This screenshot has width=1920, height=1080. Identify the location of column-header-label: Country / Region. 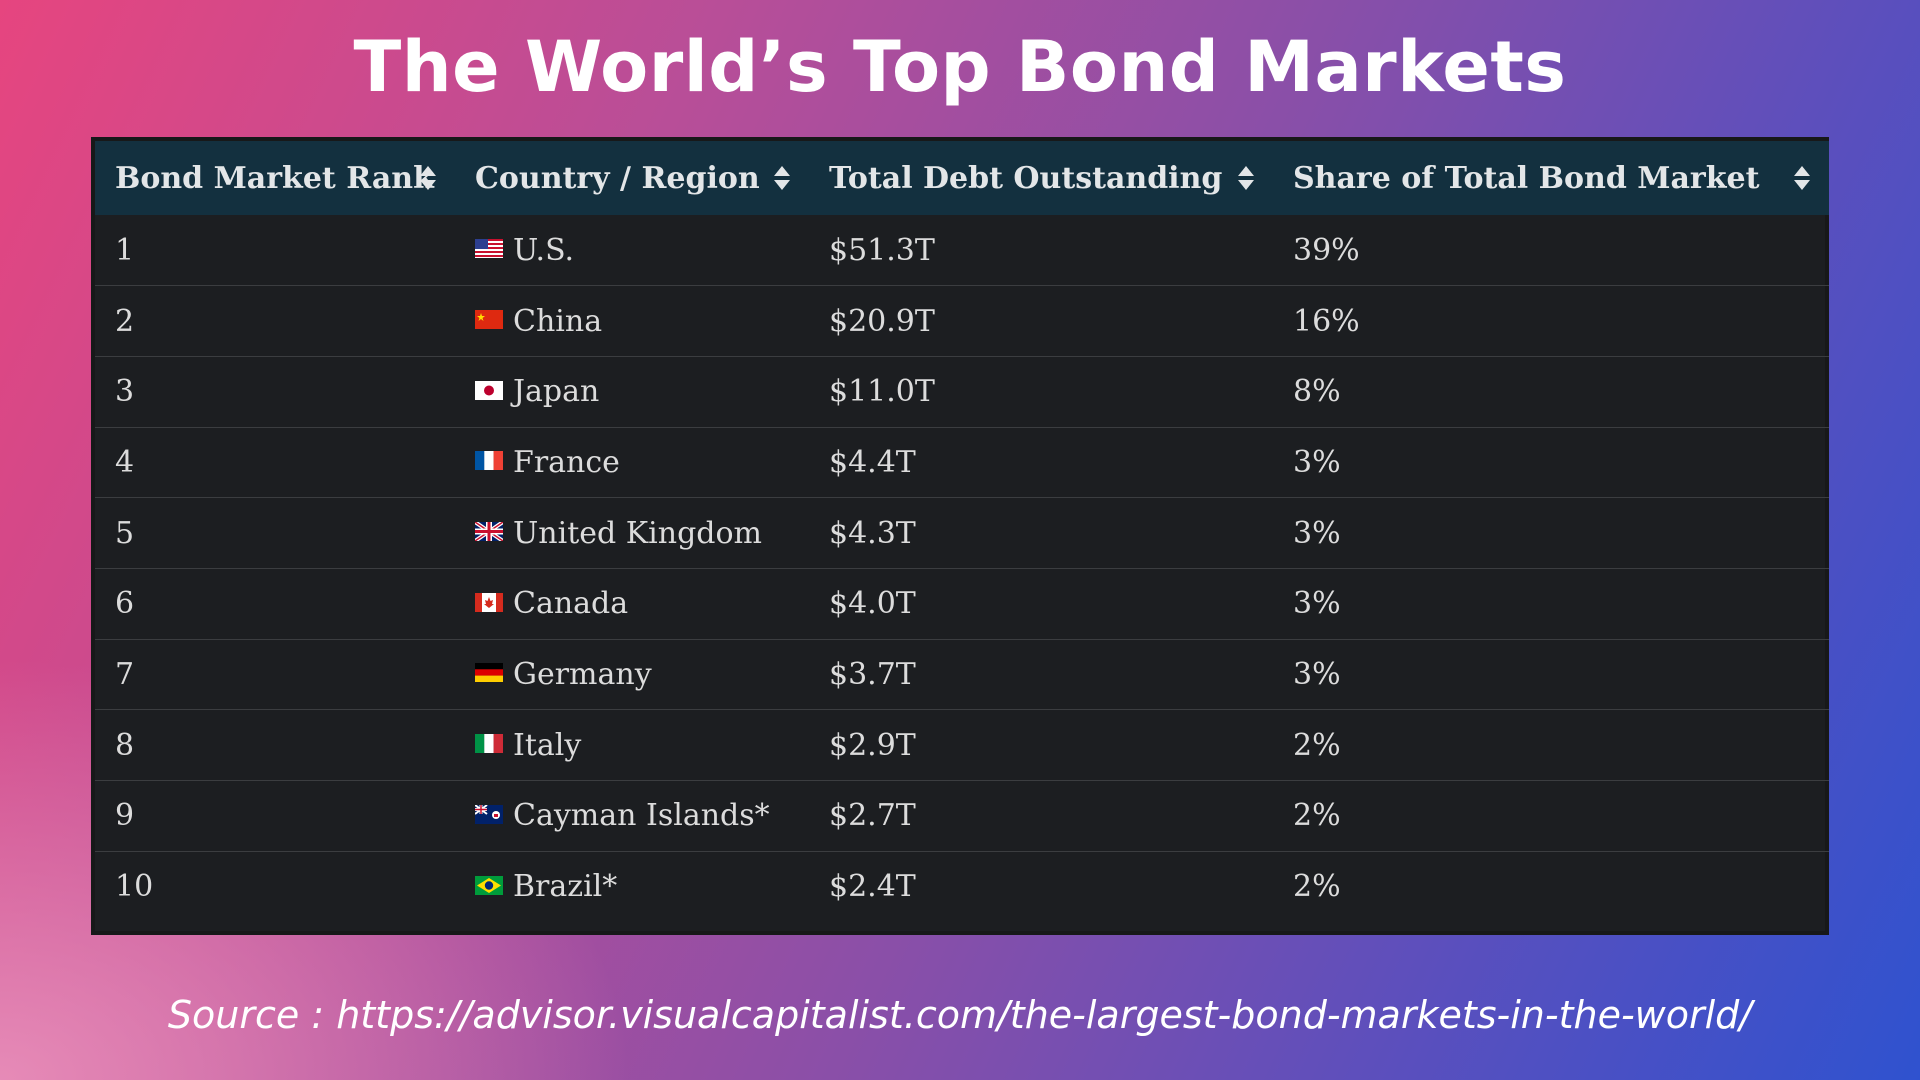
(617, 178).